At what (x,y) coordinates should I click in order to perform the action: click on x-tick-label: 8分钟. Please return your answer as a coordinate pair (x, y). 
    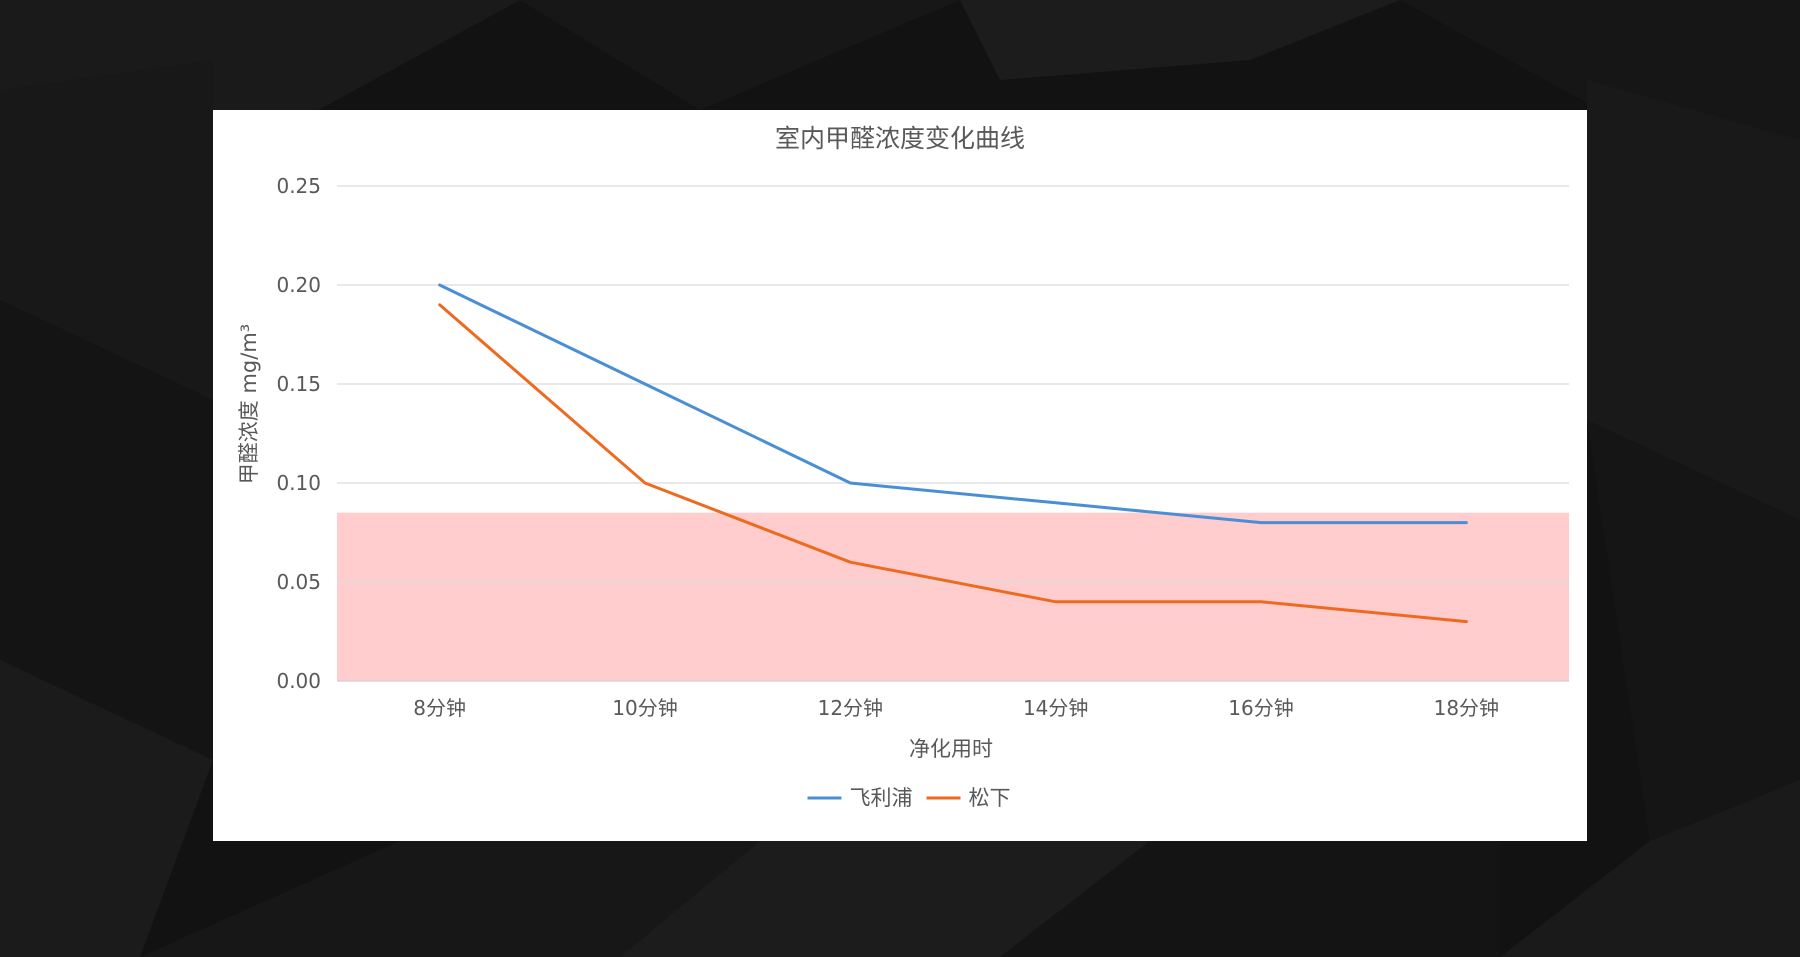
    Looking at the image, I should click on (439, 708).